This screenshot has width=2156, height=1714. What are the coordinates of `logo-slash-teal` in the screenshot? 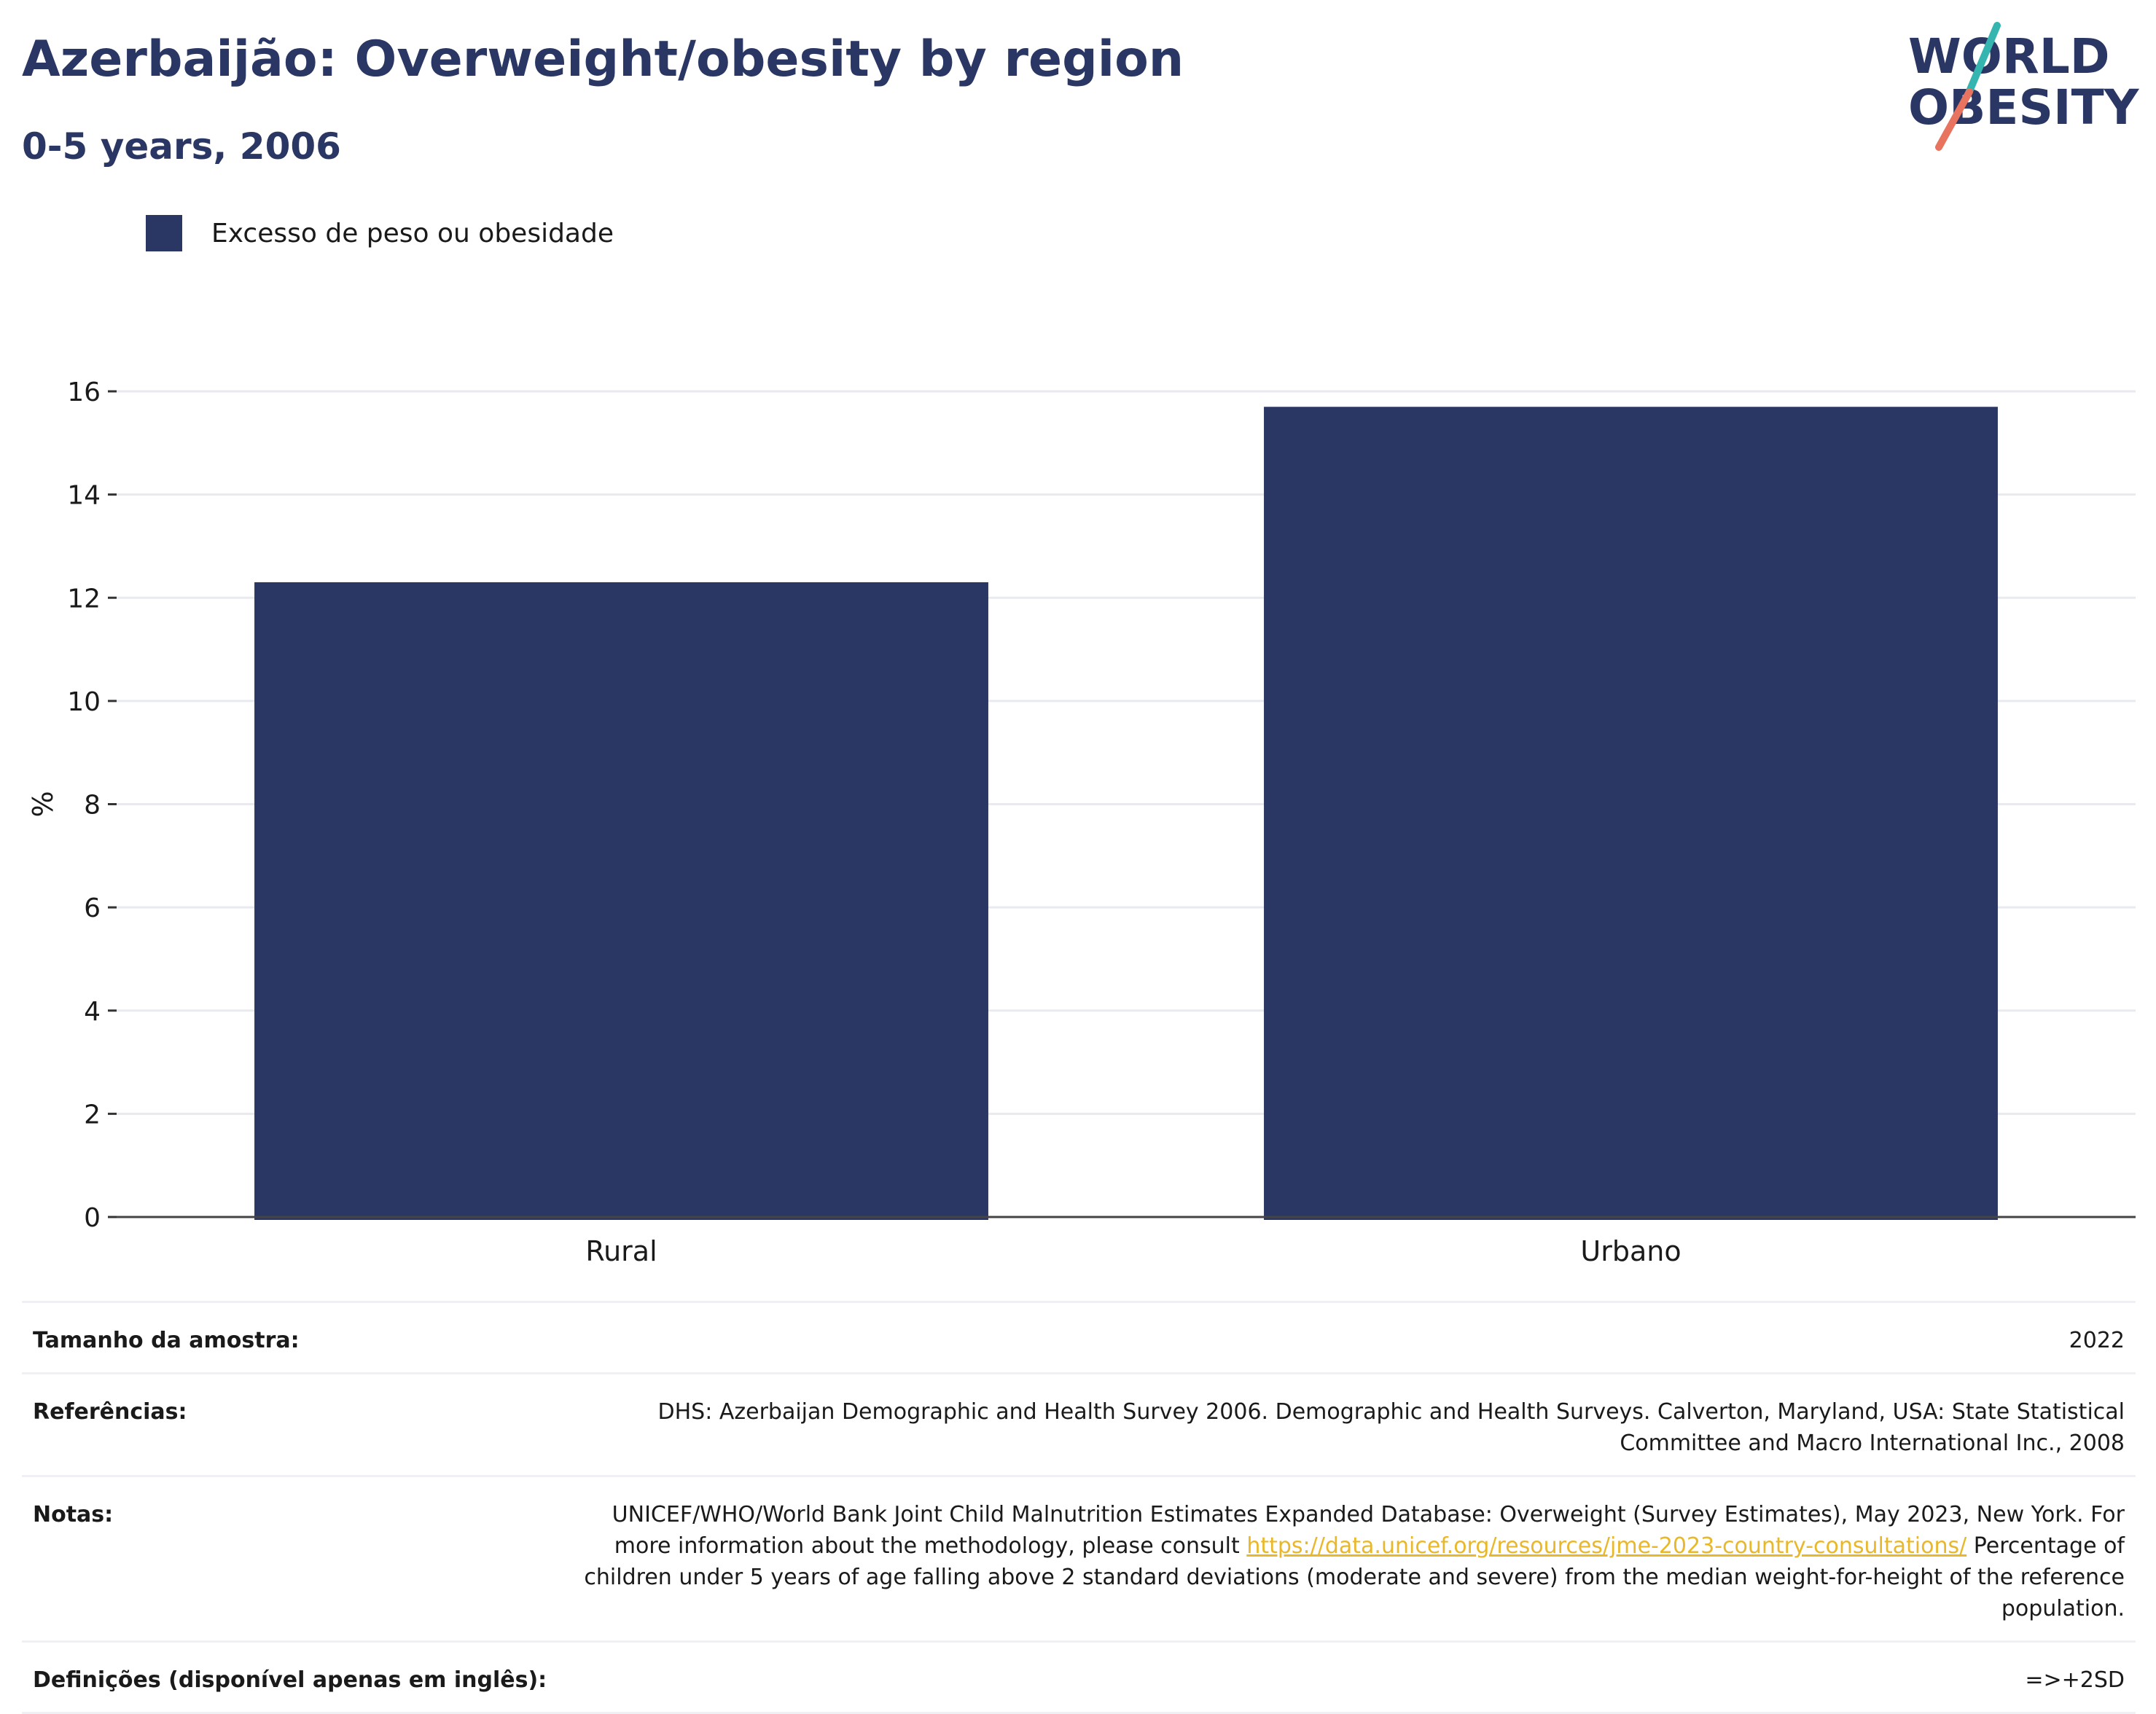 It's located at (1983, 60).